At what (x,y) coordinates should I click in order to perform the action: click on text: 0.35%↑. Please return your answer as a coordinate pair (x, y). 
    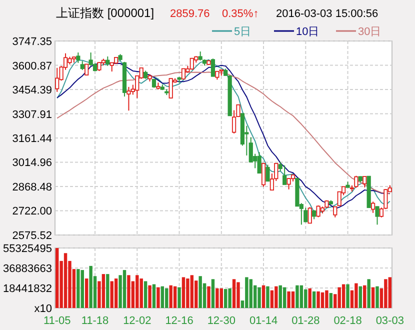
    Looking at the image, I should click on (240, 14).